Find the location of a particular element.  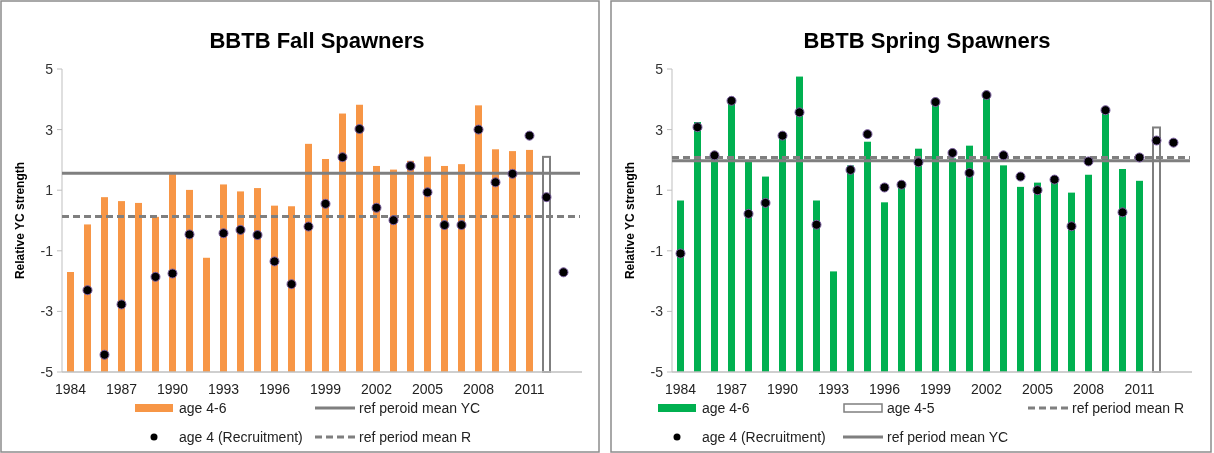

x-tick-label: 1990 is located at coordinates (172, 389).